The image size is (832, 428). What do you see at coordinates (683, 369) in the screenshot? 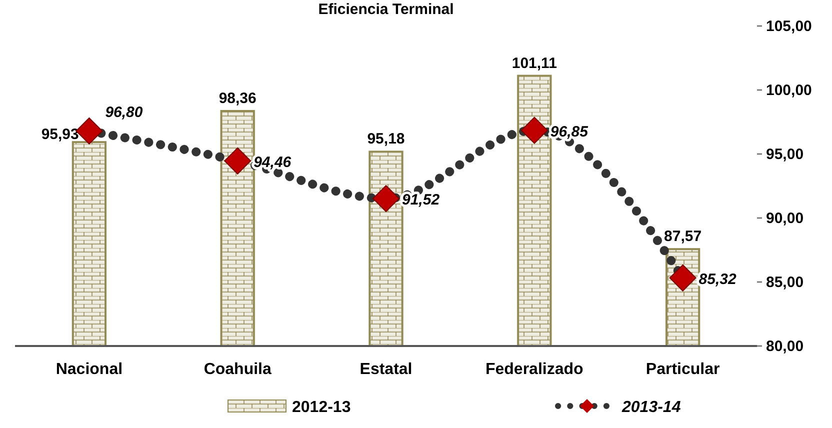
I see `x-tick-label: Particular` at bounding box center [683, 369].